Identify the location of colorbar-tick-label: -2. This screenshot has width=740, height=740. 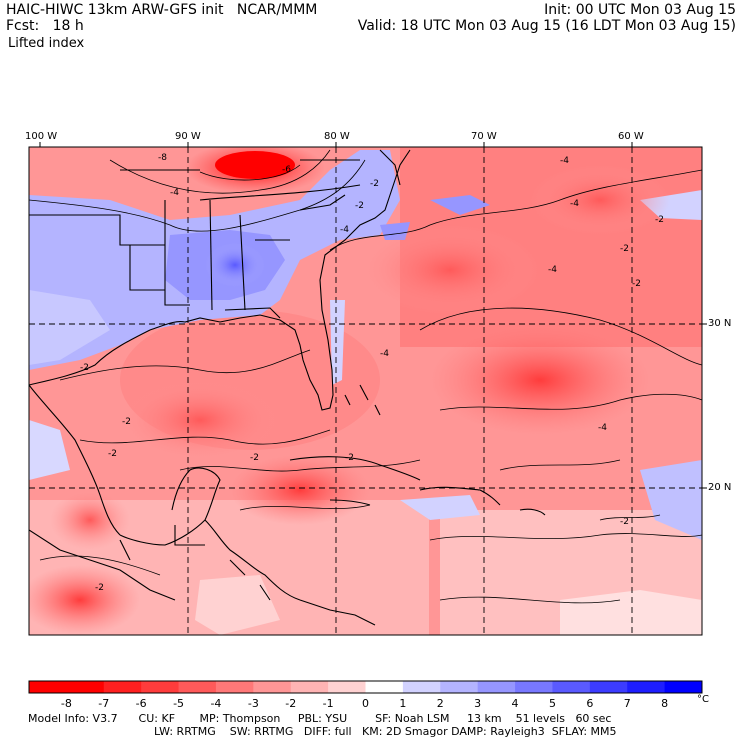
(291, 703).